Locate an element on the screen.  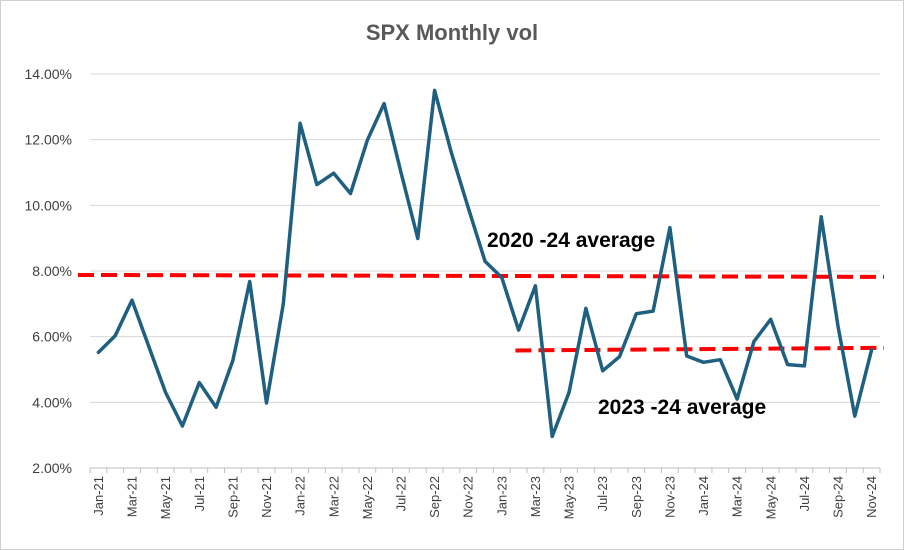
x-tick-label: Nov-21 is located at coordinates (266, 497).